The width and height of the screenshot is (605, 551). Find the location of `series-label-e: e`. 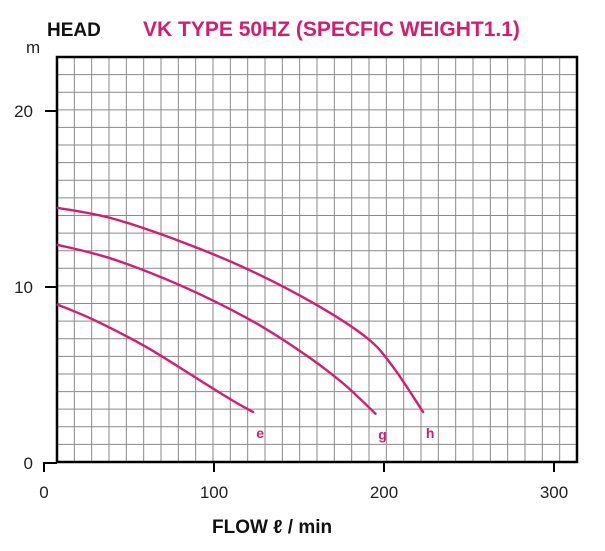

series-label-e: e is located at coordinates (260, 433).